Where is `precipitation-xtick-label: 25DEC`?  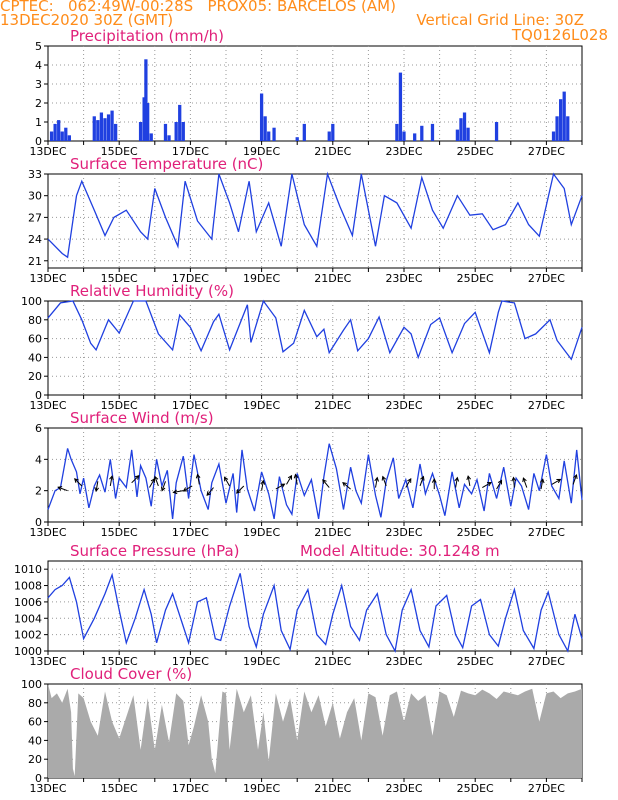 precipitation-xtick-label: 25DEC is located at coordinates (475, 151).